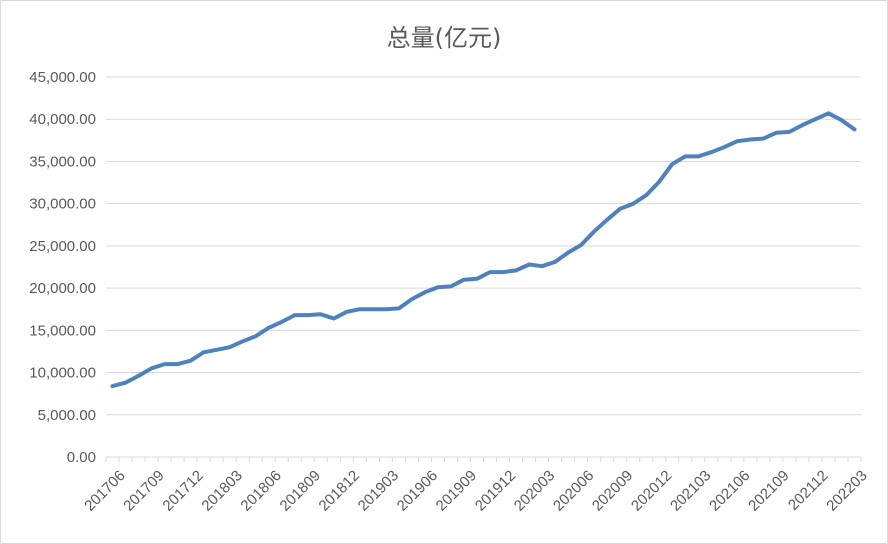  Describe the element at coordinates (573, 490) in the screenshot. I see `x-tick-label: 202006` at that location.